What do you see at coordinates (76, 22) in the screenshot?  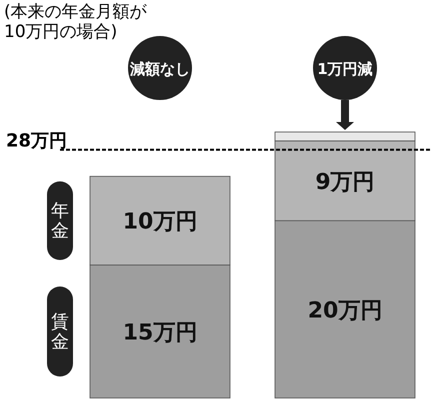 I see `text: (本来の年金月額が10万円の場合)` at bounding box center [76, 22].